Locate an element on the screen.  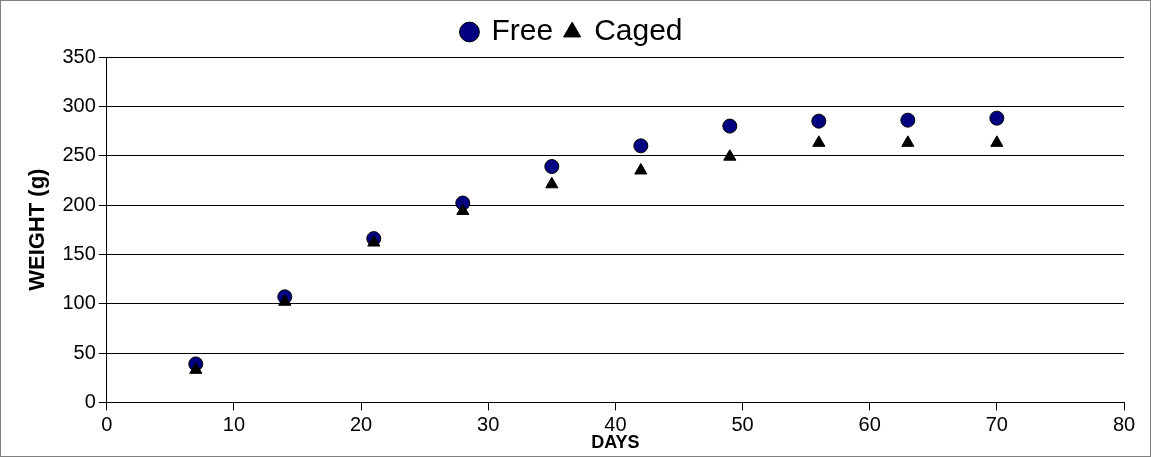
x-tick-label: 20 is located at coordinates (361, 423).